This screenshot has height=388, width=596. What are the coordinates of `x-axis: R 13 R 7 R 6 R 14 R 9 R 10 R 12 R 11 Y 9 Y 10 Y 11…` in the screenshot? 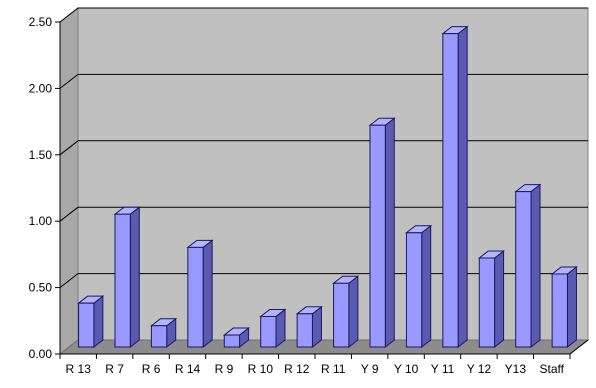 It's located at (324, 357).